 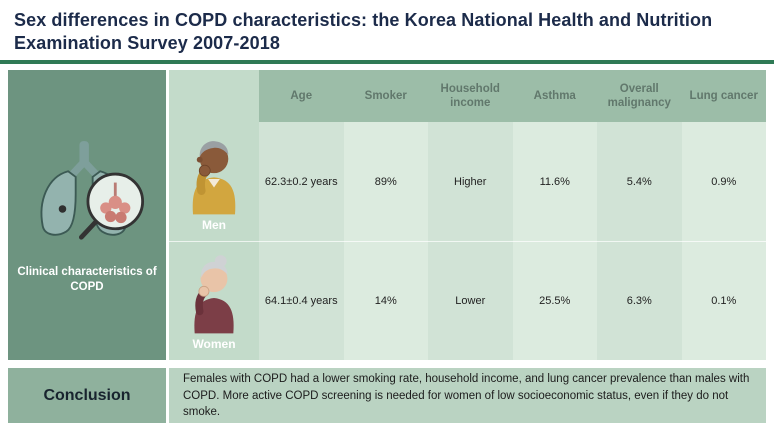 I want to click on cell-women-overall-malignancy: 6.3%, so click(x=639, y=301).